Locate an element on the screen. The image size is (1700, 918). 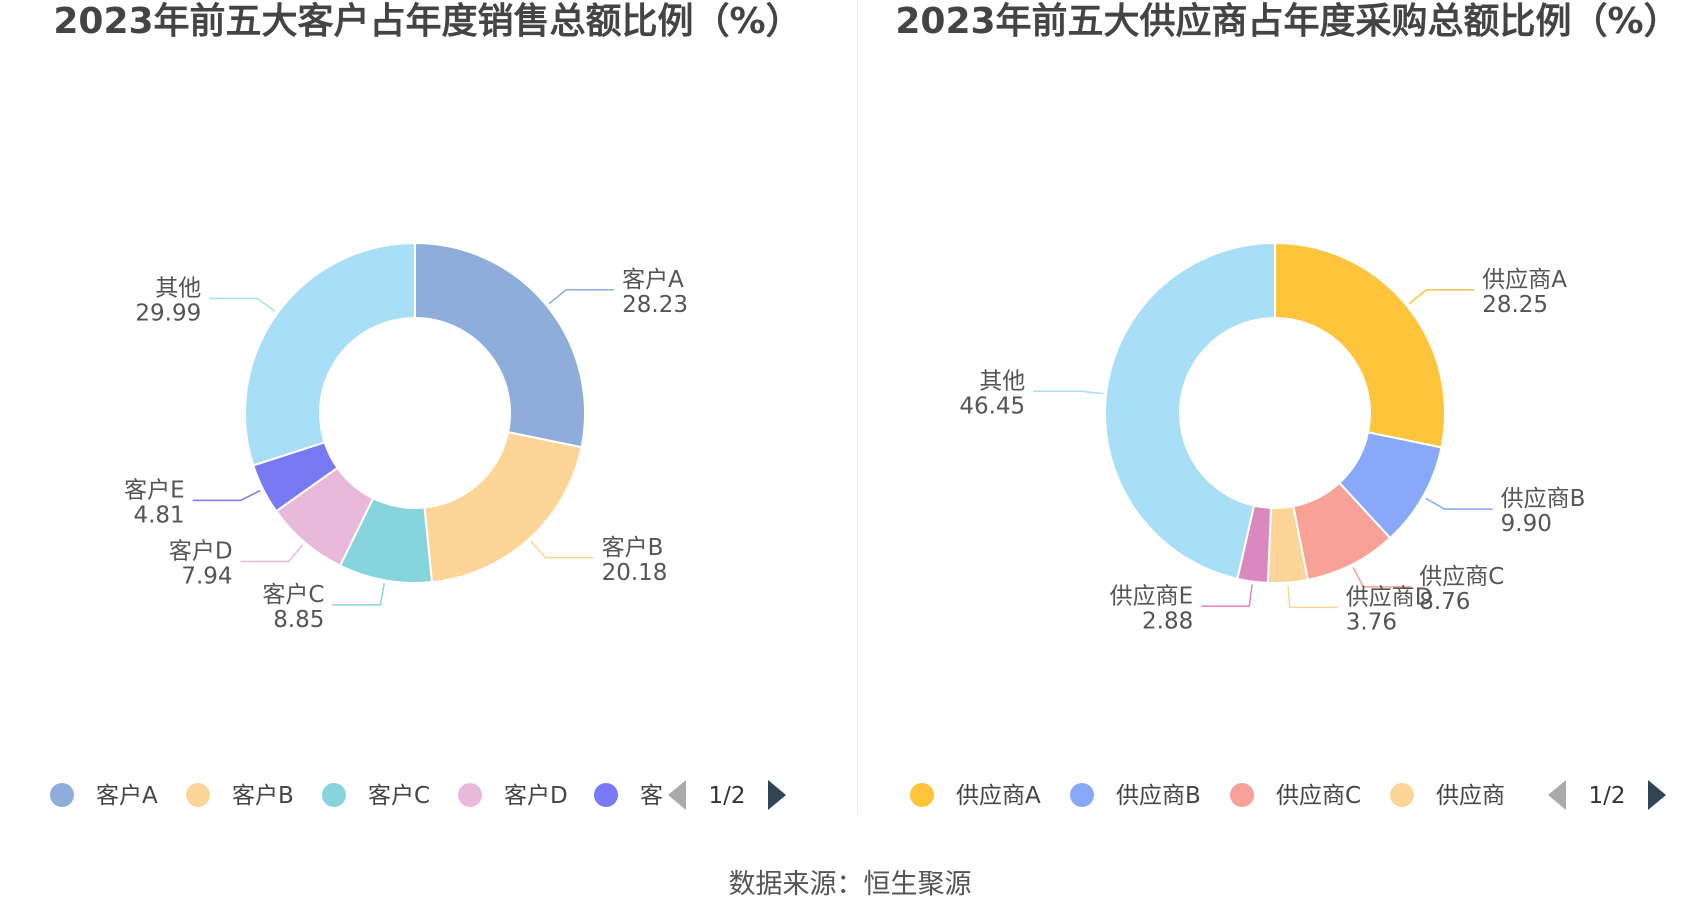
slice-label-value: 28.25 is located at coordinates (1515, 305).